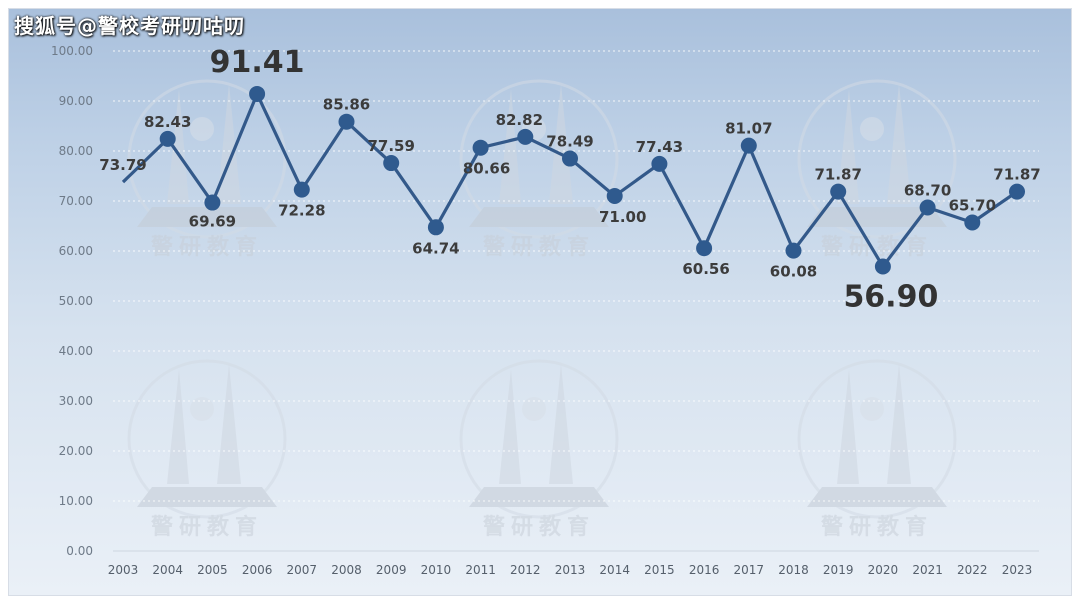 The height and width of the screenshot is (604, 1080). What do you see at coordinates (301, 211) in the screenshot?
I see `data-label: 72.28` at bounding box center [301, 211].